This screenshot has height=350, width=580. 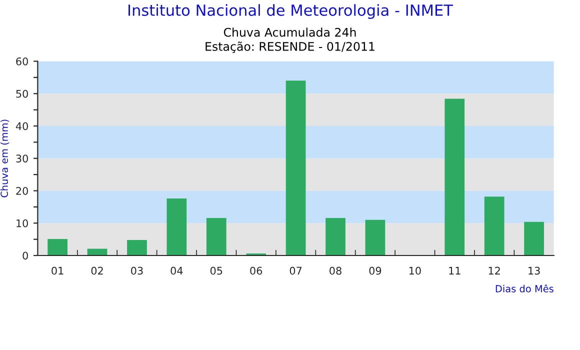 What do you see at coordinates (22, 190) in the screenshot?
I see `y-tick-label: 20` at bounding box center [22, 190].